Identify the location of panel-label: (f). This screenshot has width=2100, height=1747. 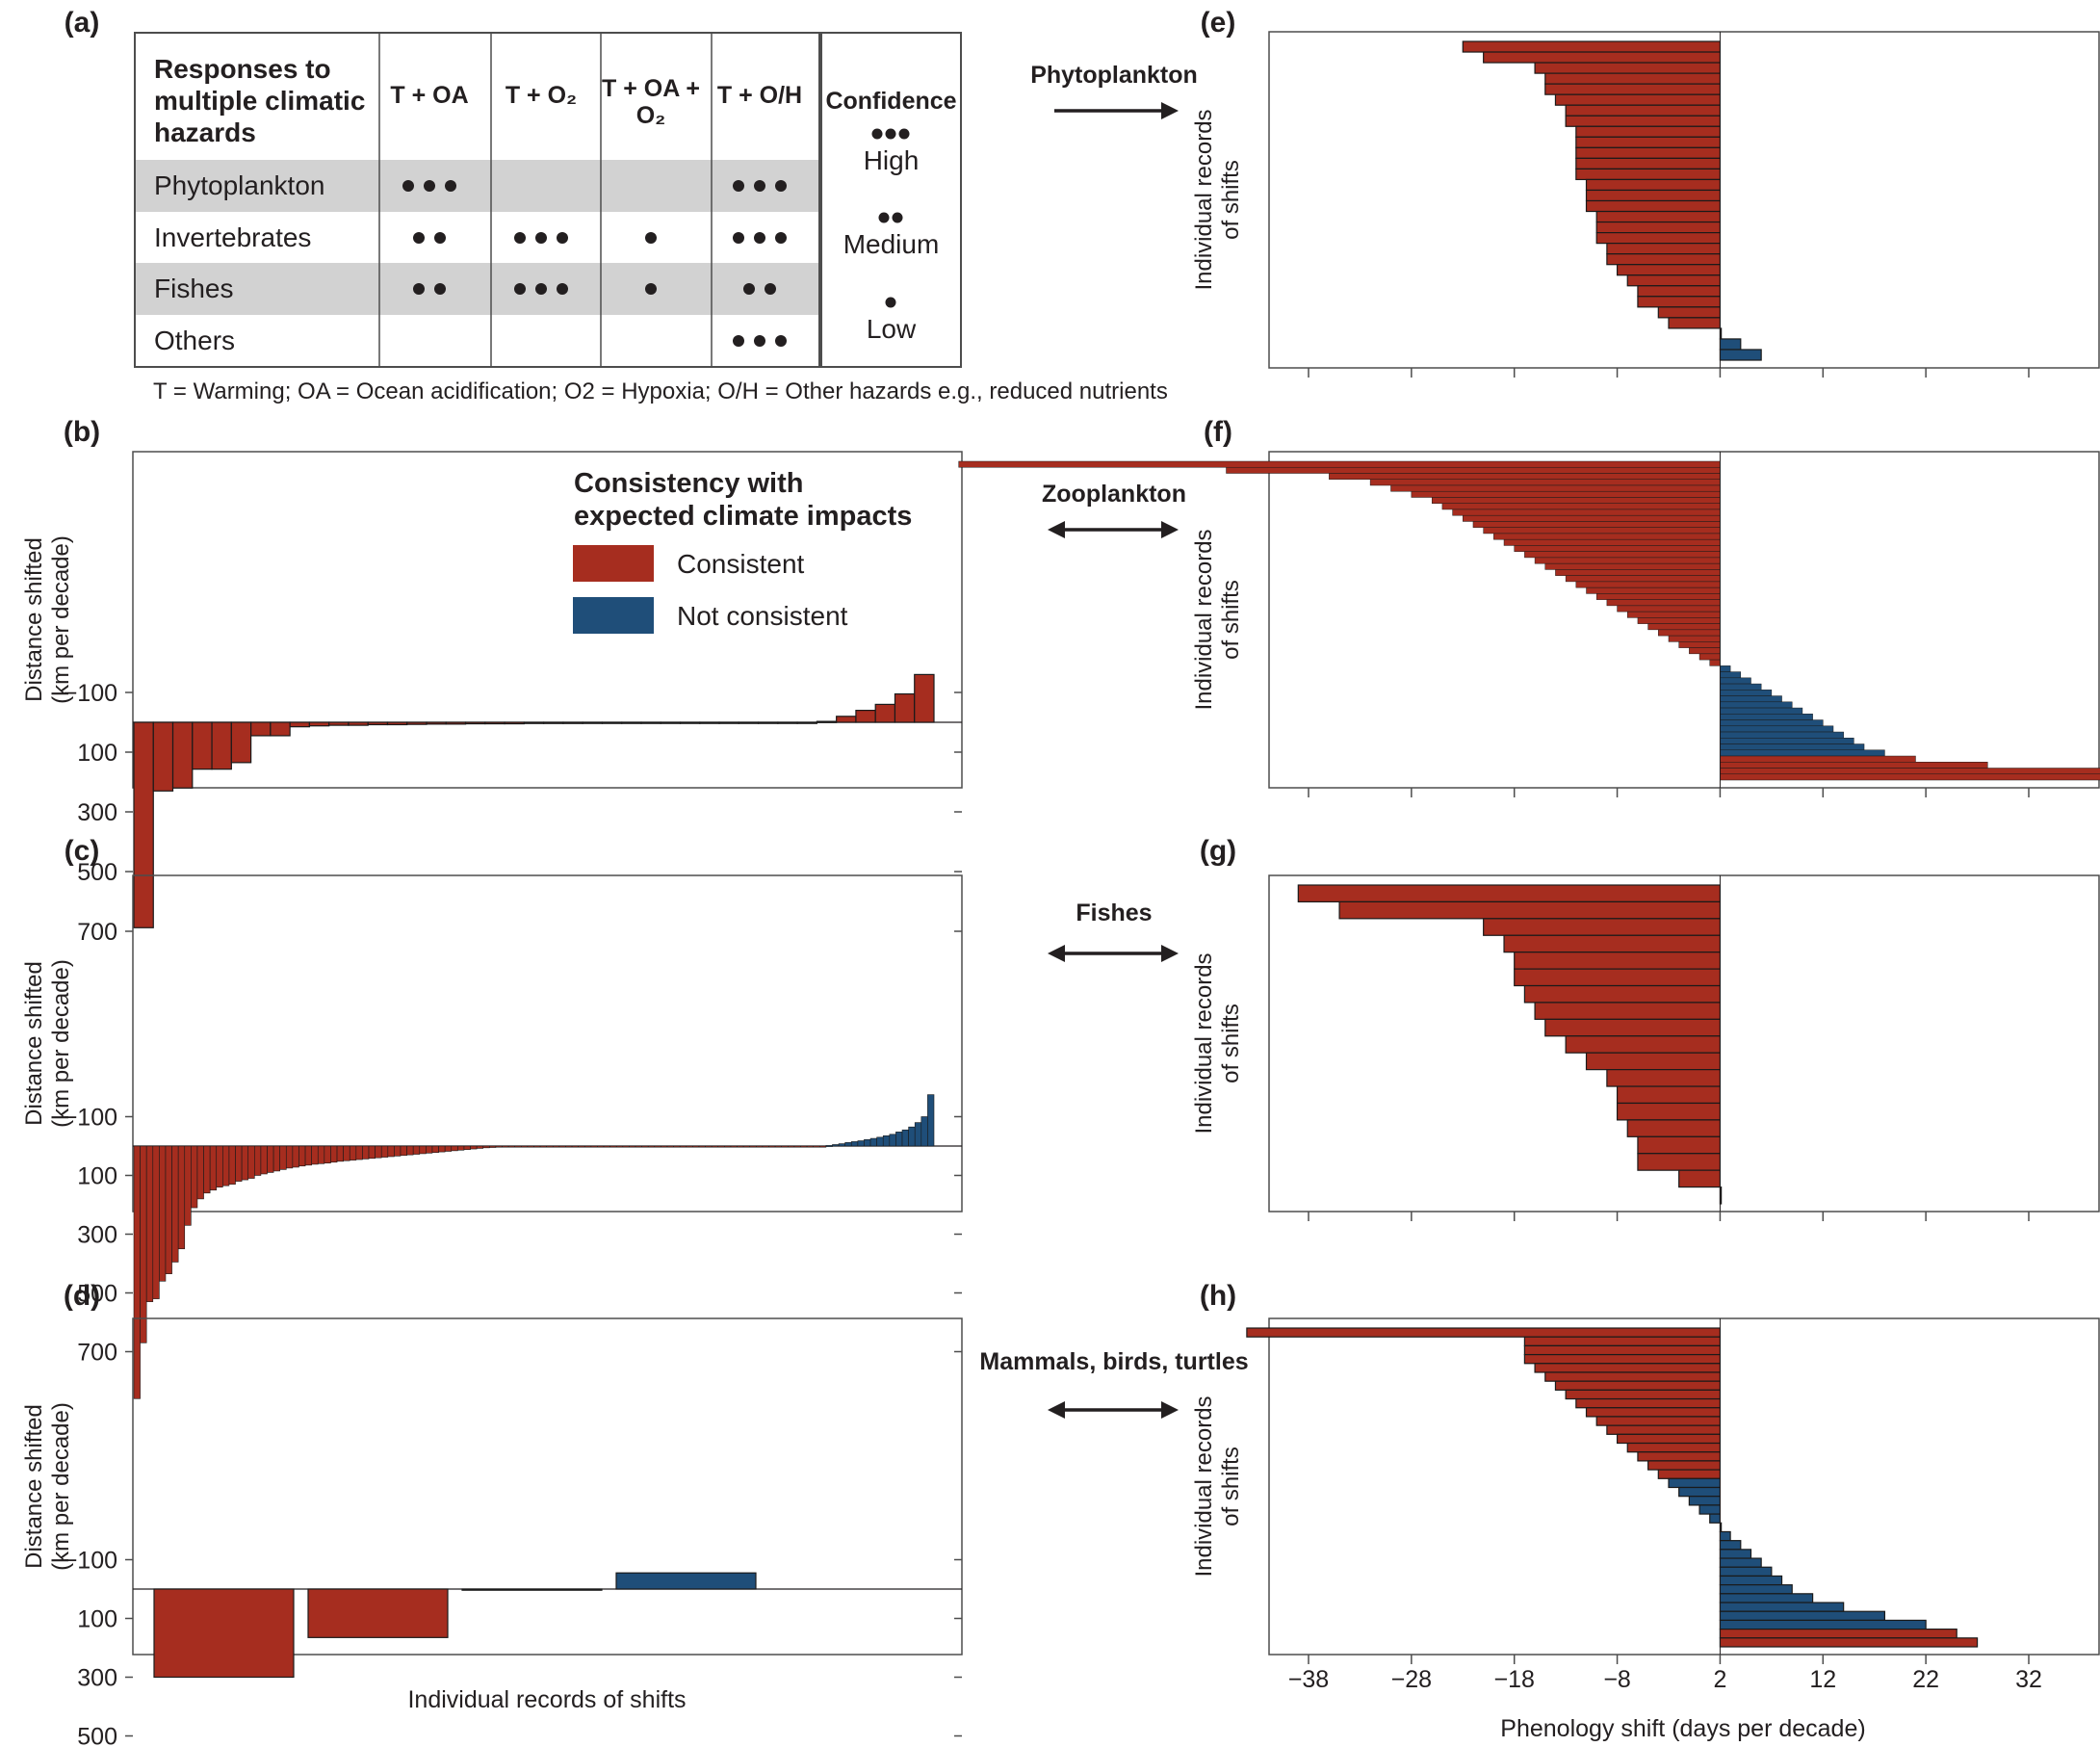
(1218, 432).